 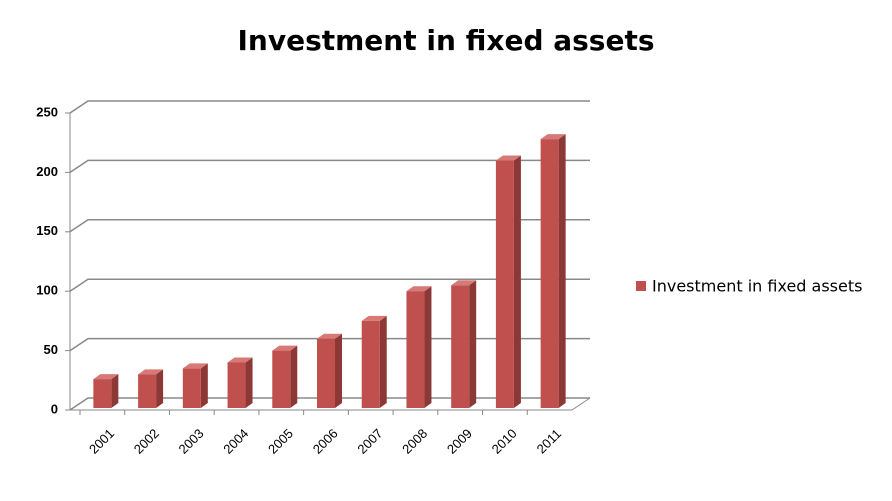 What do you see at coordinates (51, 349) in the screenshot?
I see `y-tick-label: 50` at bounding box center [51, 349].